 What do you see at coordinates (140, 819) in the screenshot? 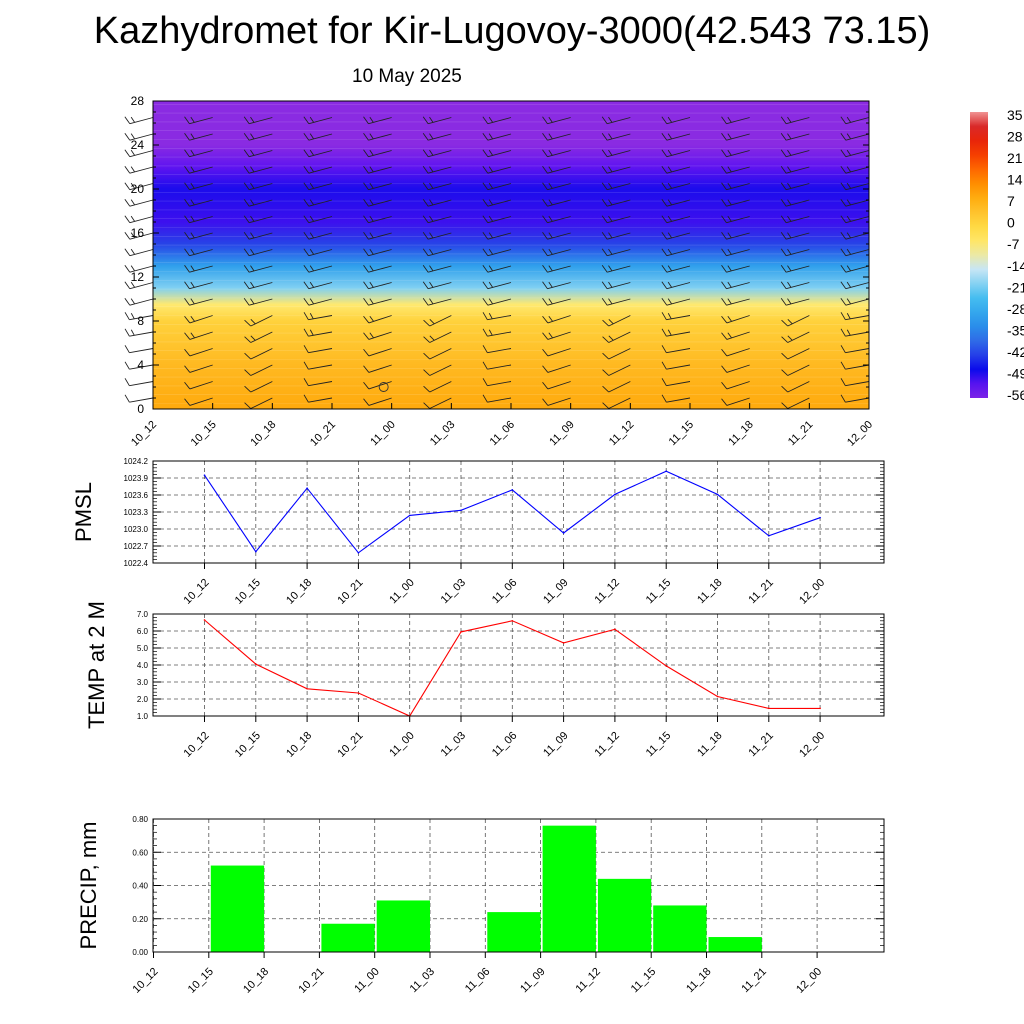
I see `y-tick-label: 0.80` at bounding box center [140, 819].